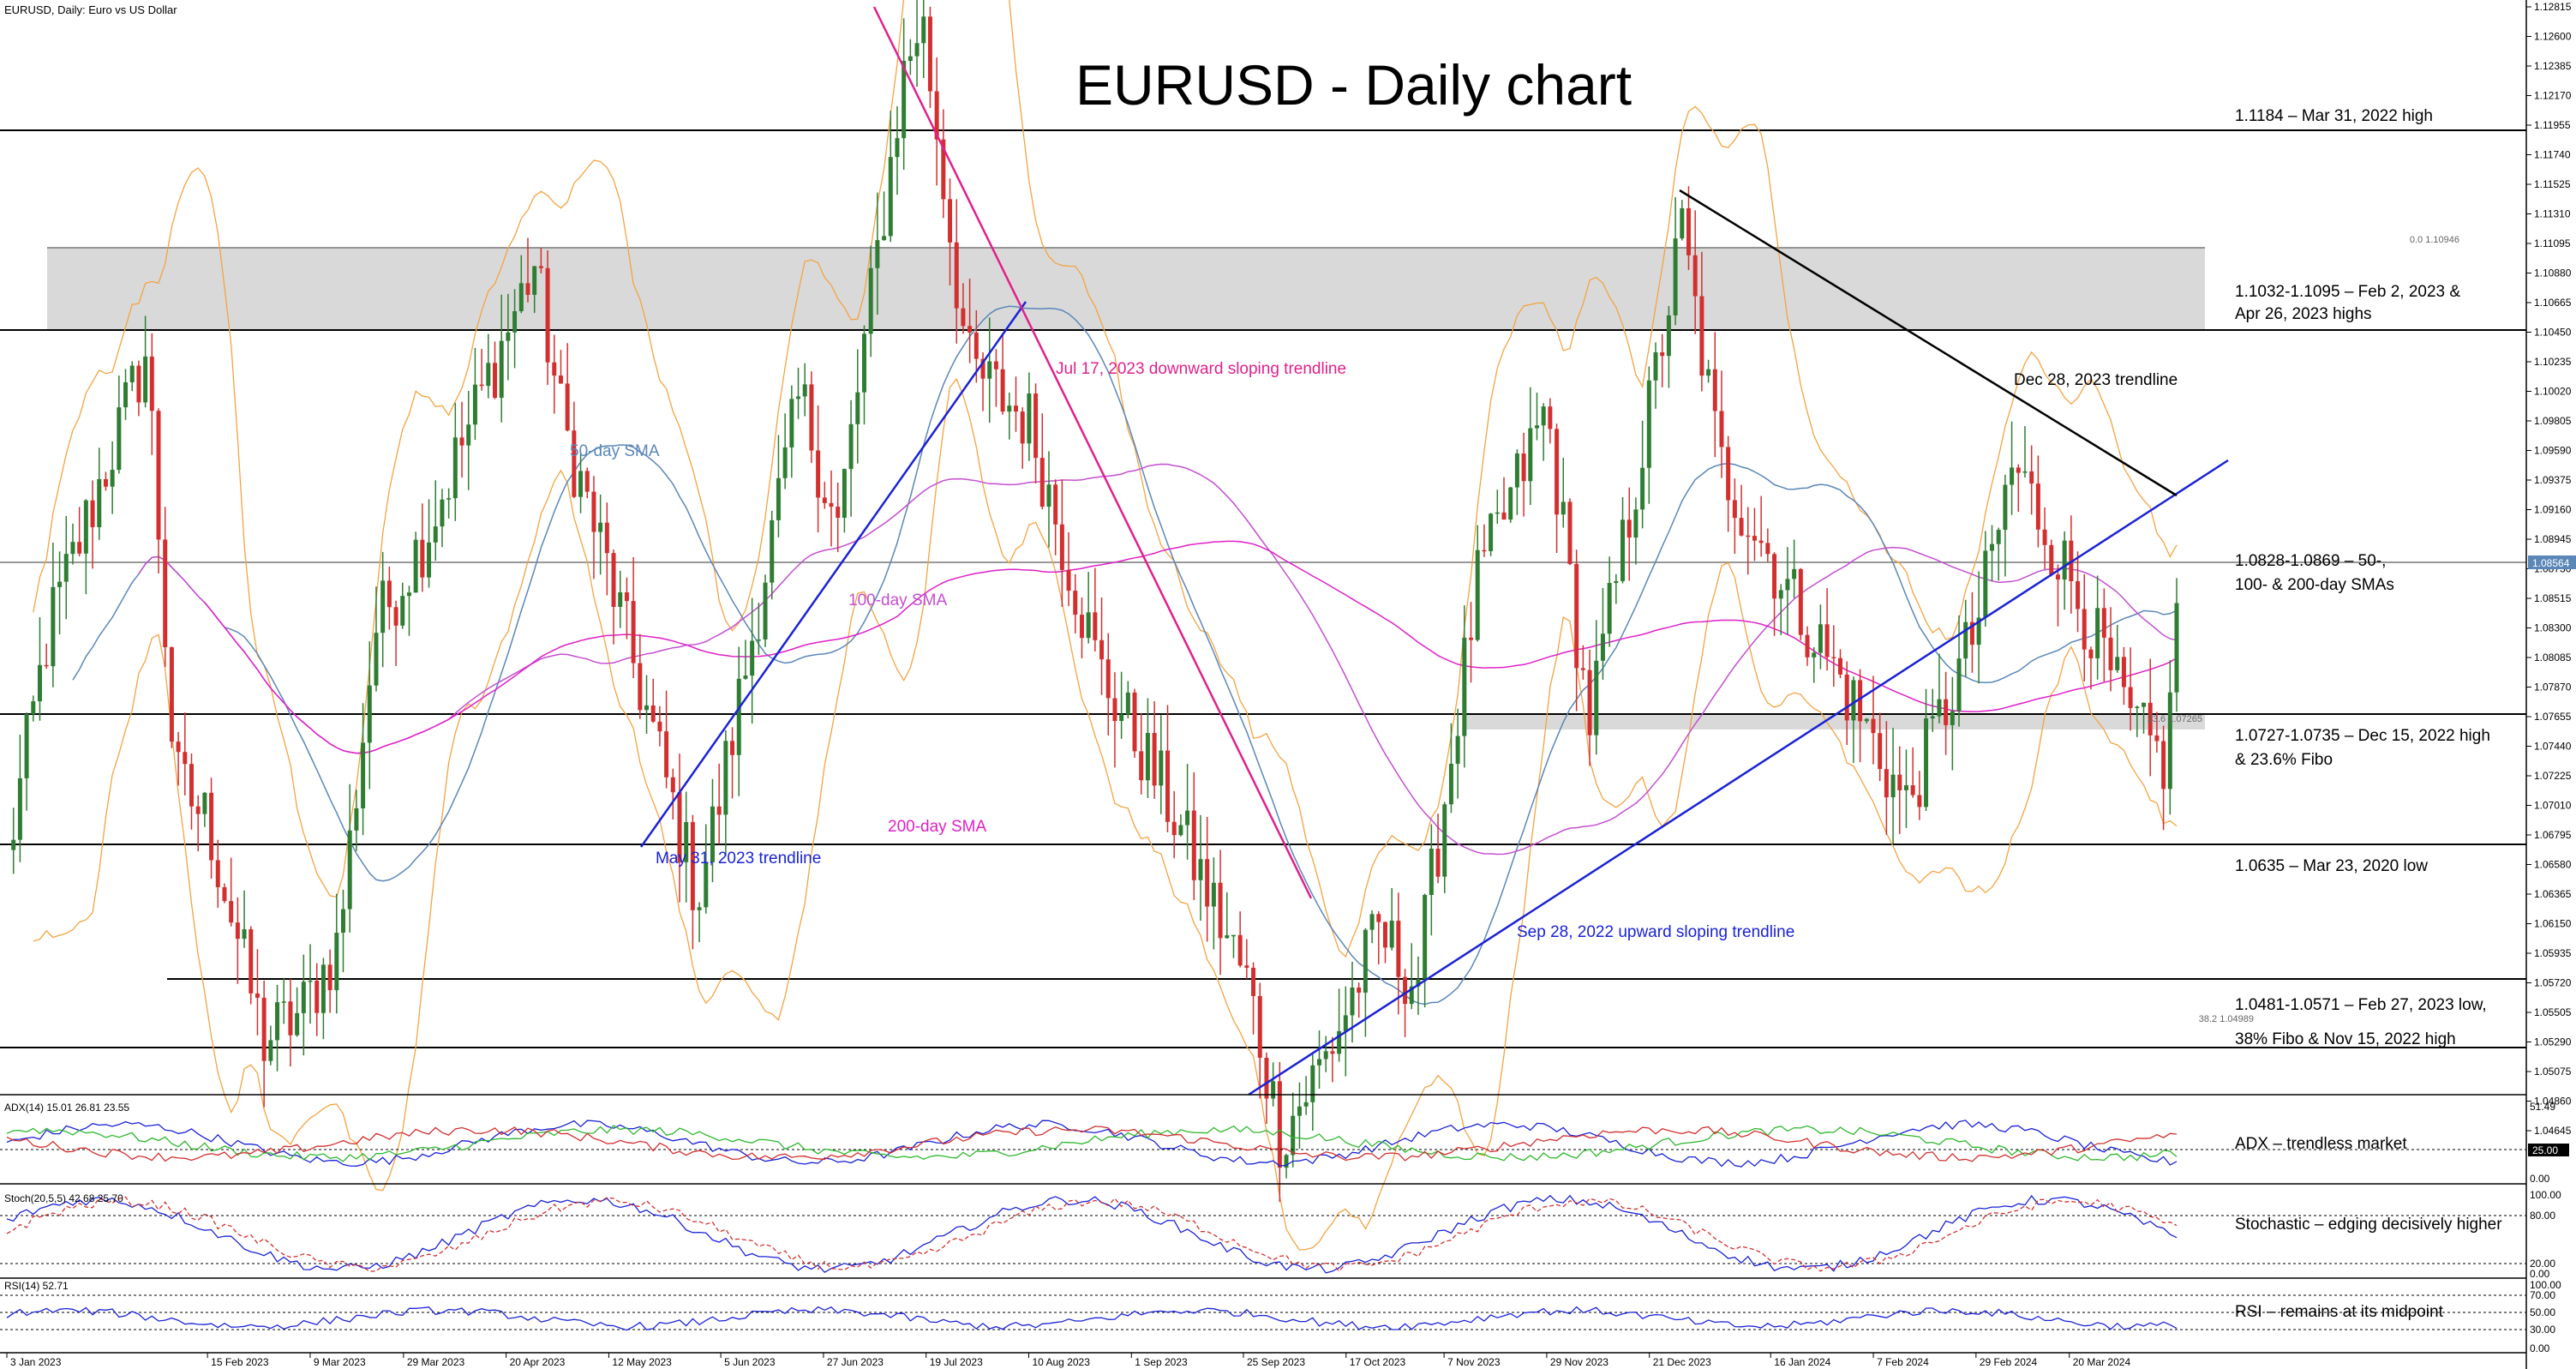 The height and width of the screenshot is (1369, 2576). I want to click on symbol-label: EURUSD, Daily: Euro vs US Dollar, so click(90, 9).